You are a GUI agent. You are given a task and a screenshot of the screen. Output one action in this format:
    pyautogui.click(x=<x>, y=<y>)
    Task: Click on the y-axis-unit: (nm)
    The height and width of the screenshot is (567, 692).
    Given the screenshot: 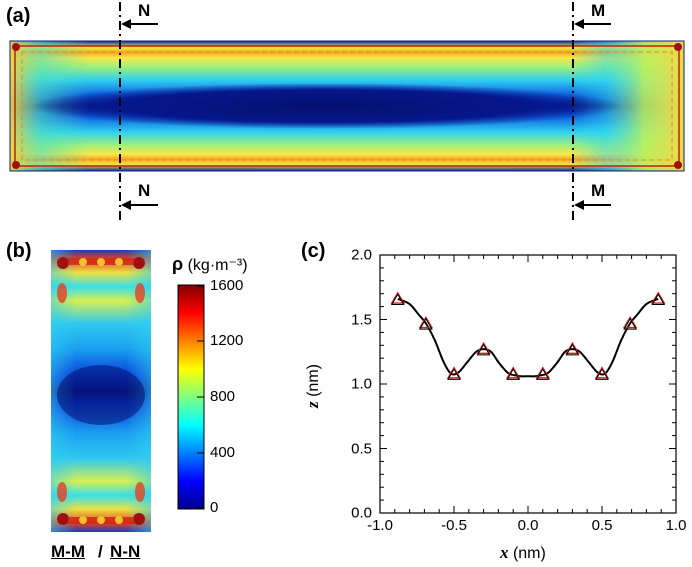 What is the action you would take?
    pyautogui.click(x=313, y=380)
    